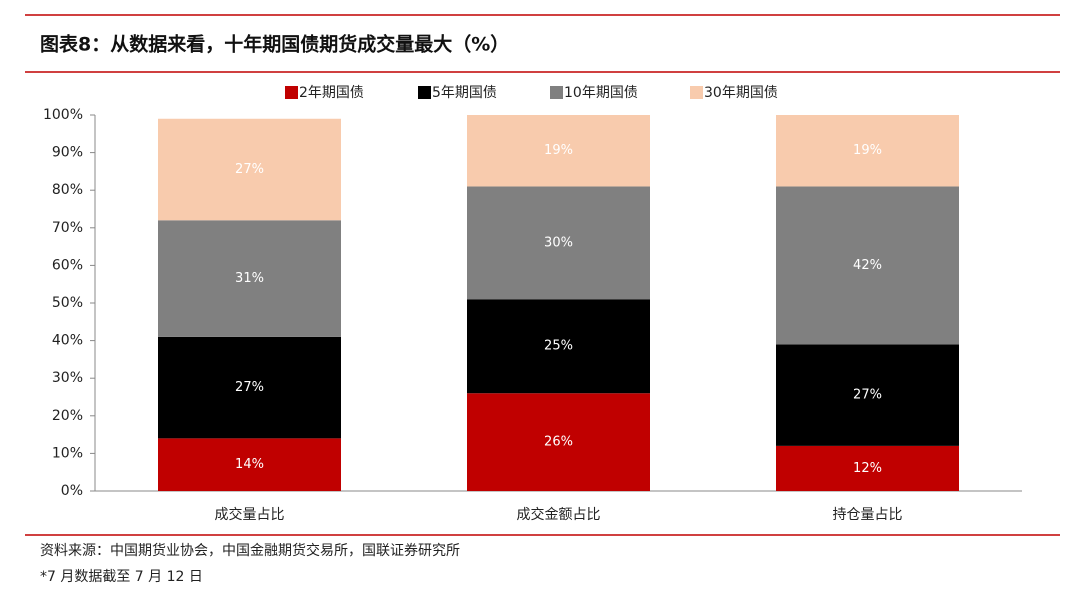 The image size is (1080, 596). Describe the element at coordinates (741, 93) in the screenshot. I see `legend-label: 30年期国债` at that location.